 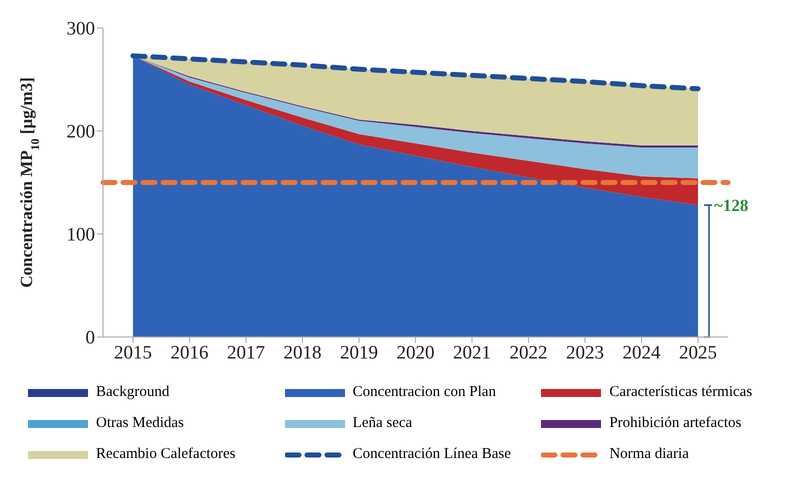 I want to click on legend-label: Norma diaria, so click(x=649, y=454).